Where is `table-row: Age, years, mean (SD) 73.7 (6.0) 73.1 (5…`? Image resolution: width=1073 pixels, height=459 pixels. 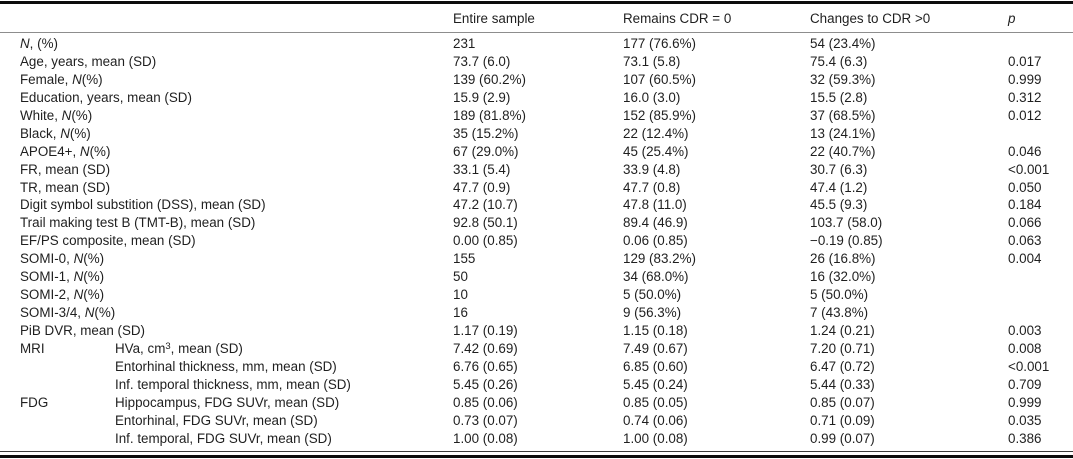 table-row: Age, years, mean (SD) 73.7 (6.0) 73.1 (5… is located at coordinates (536, 62).